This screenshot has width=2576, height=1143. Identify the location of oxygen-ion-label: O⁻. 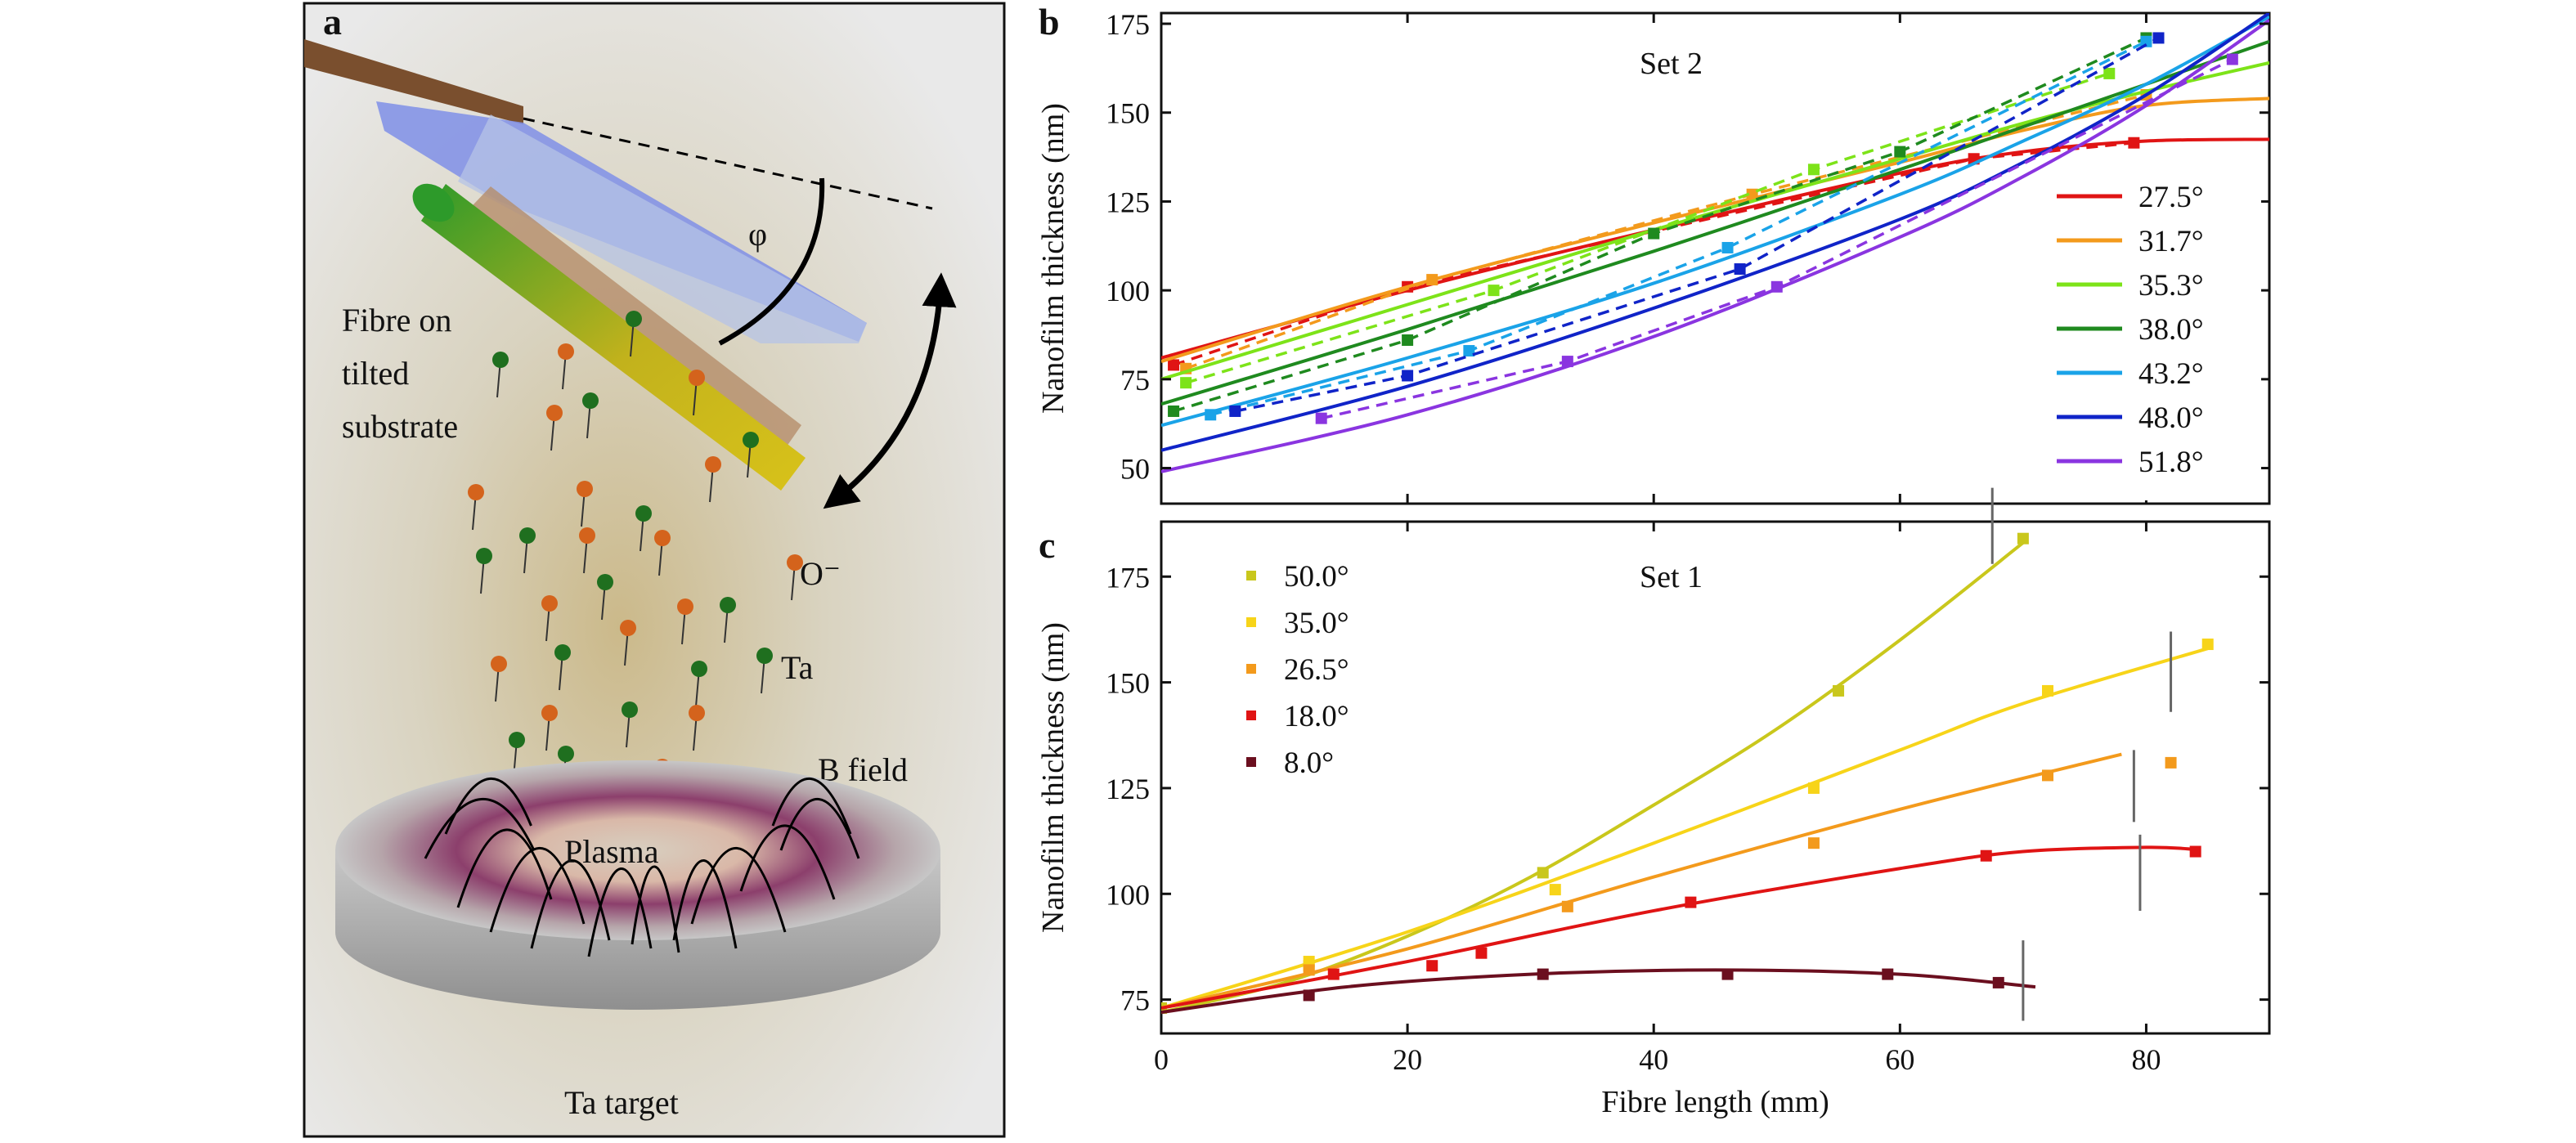
(821, 573).